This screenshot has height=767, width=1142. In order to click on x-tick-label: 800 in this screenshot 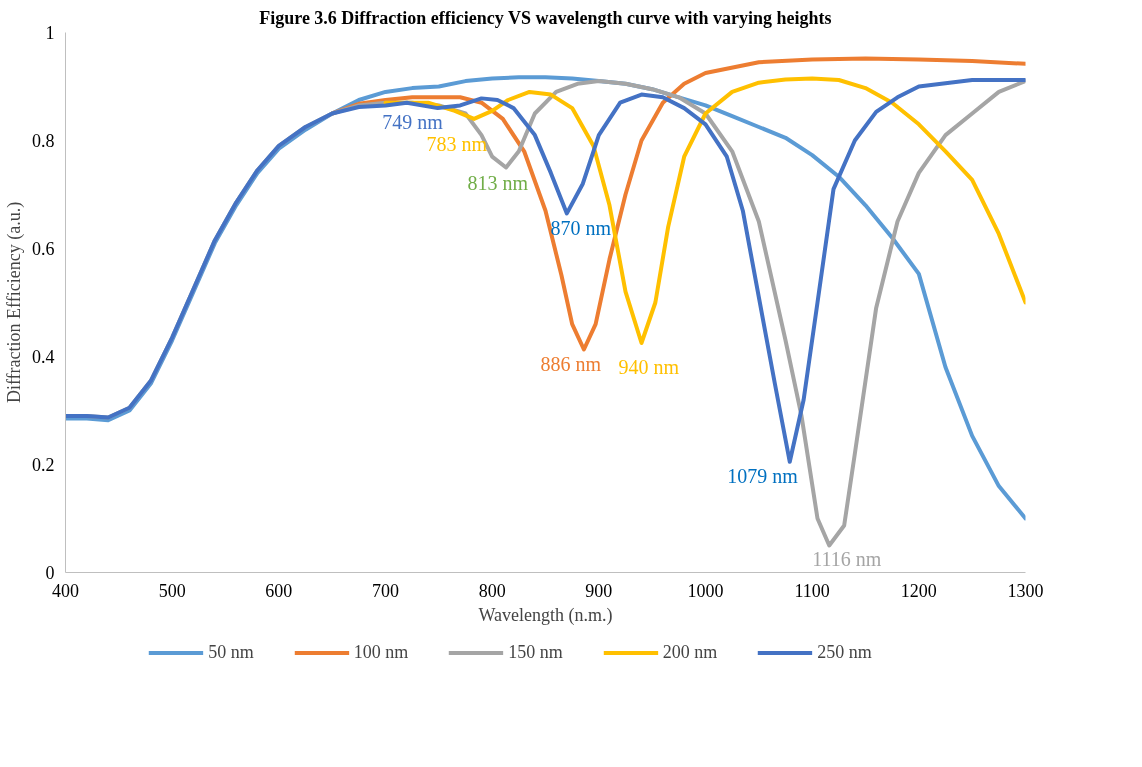, I will do `click(492, 590)`.